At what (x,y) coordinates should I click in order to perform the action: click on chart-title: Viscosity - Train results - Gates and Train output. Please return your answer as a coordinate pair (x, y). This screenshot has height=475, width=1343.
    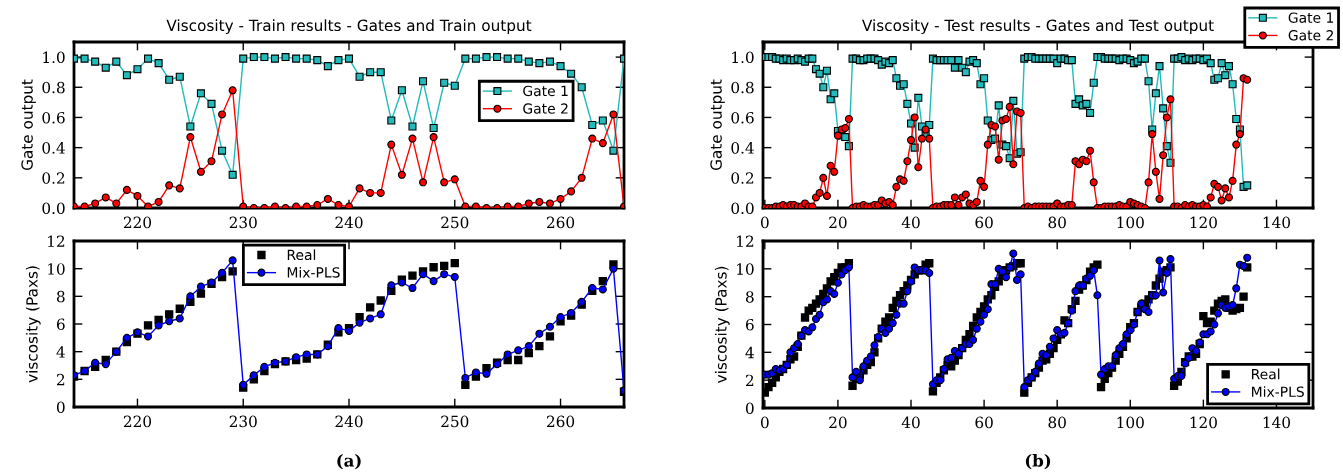
    Looking at the image, I should click on (349, 27).